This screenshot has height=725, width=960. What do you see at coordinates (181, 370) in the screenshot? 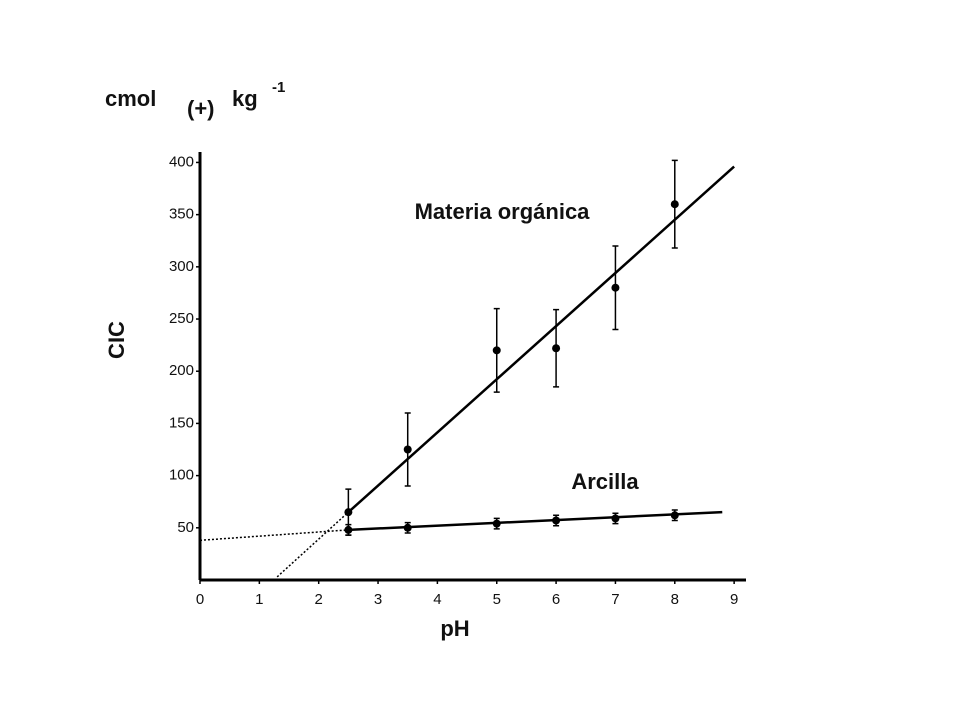
I see `y-tick-label: 200` at bounding box center [181, 370].